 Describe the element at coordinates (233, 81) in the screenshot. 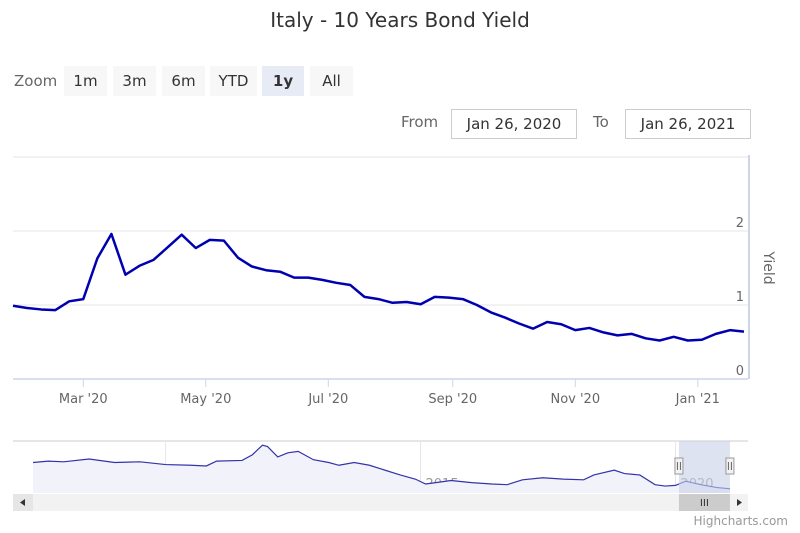

I see `range-button-ytd: YTD` at that location.